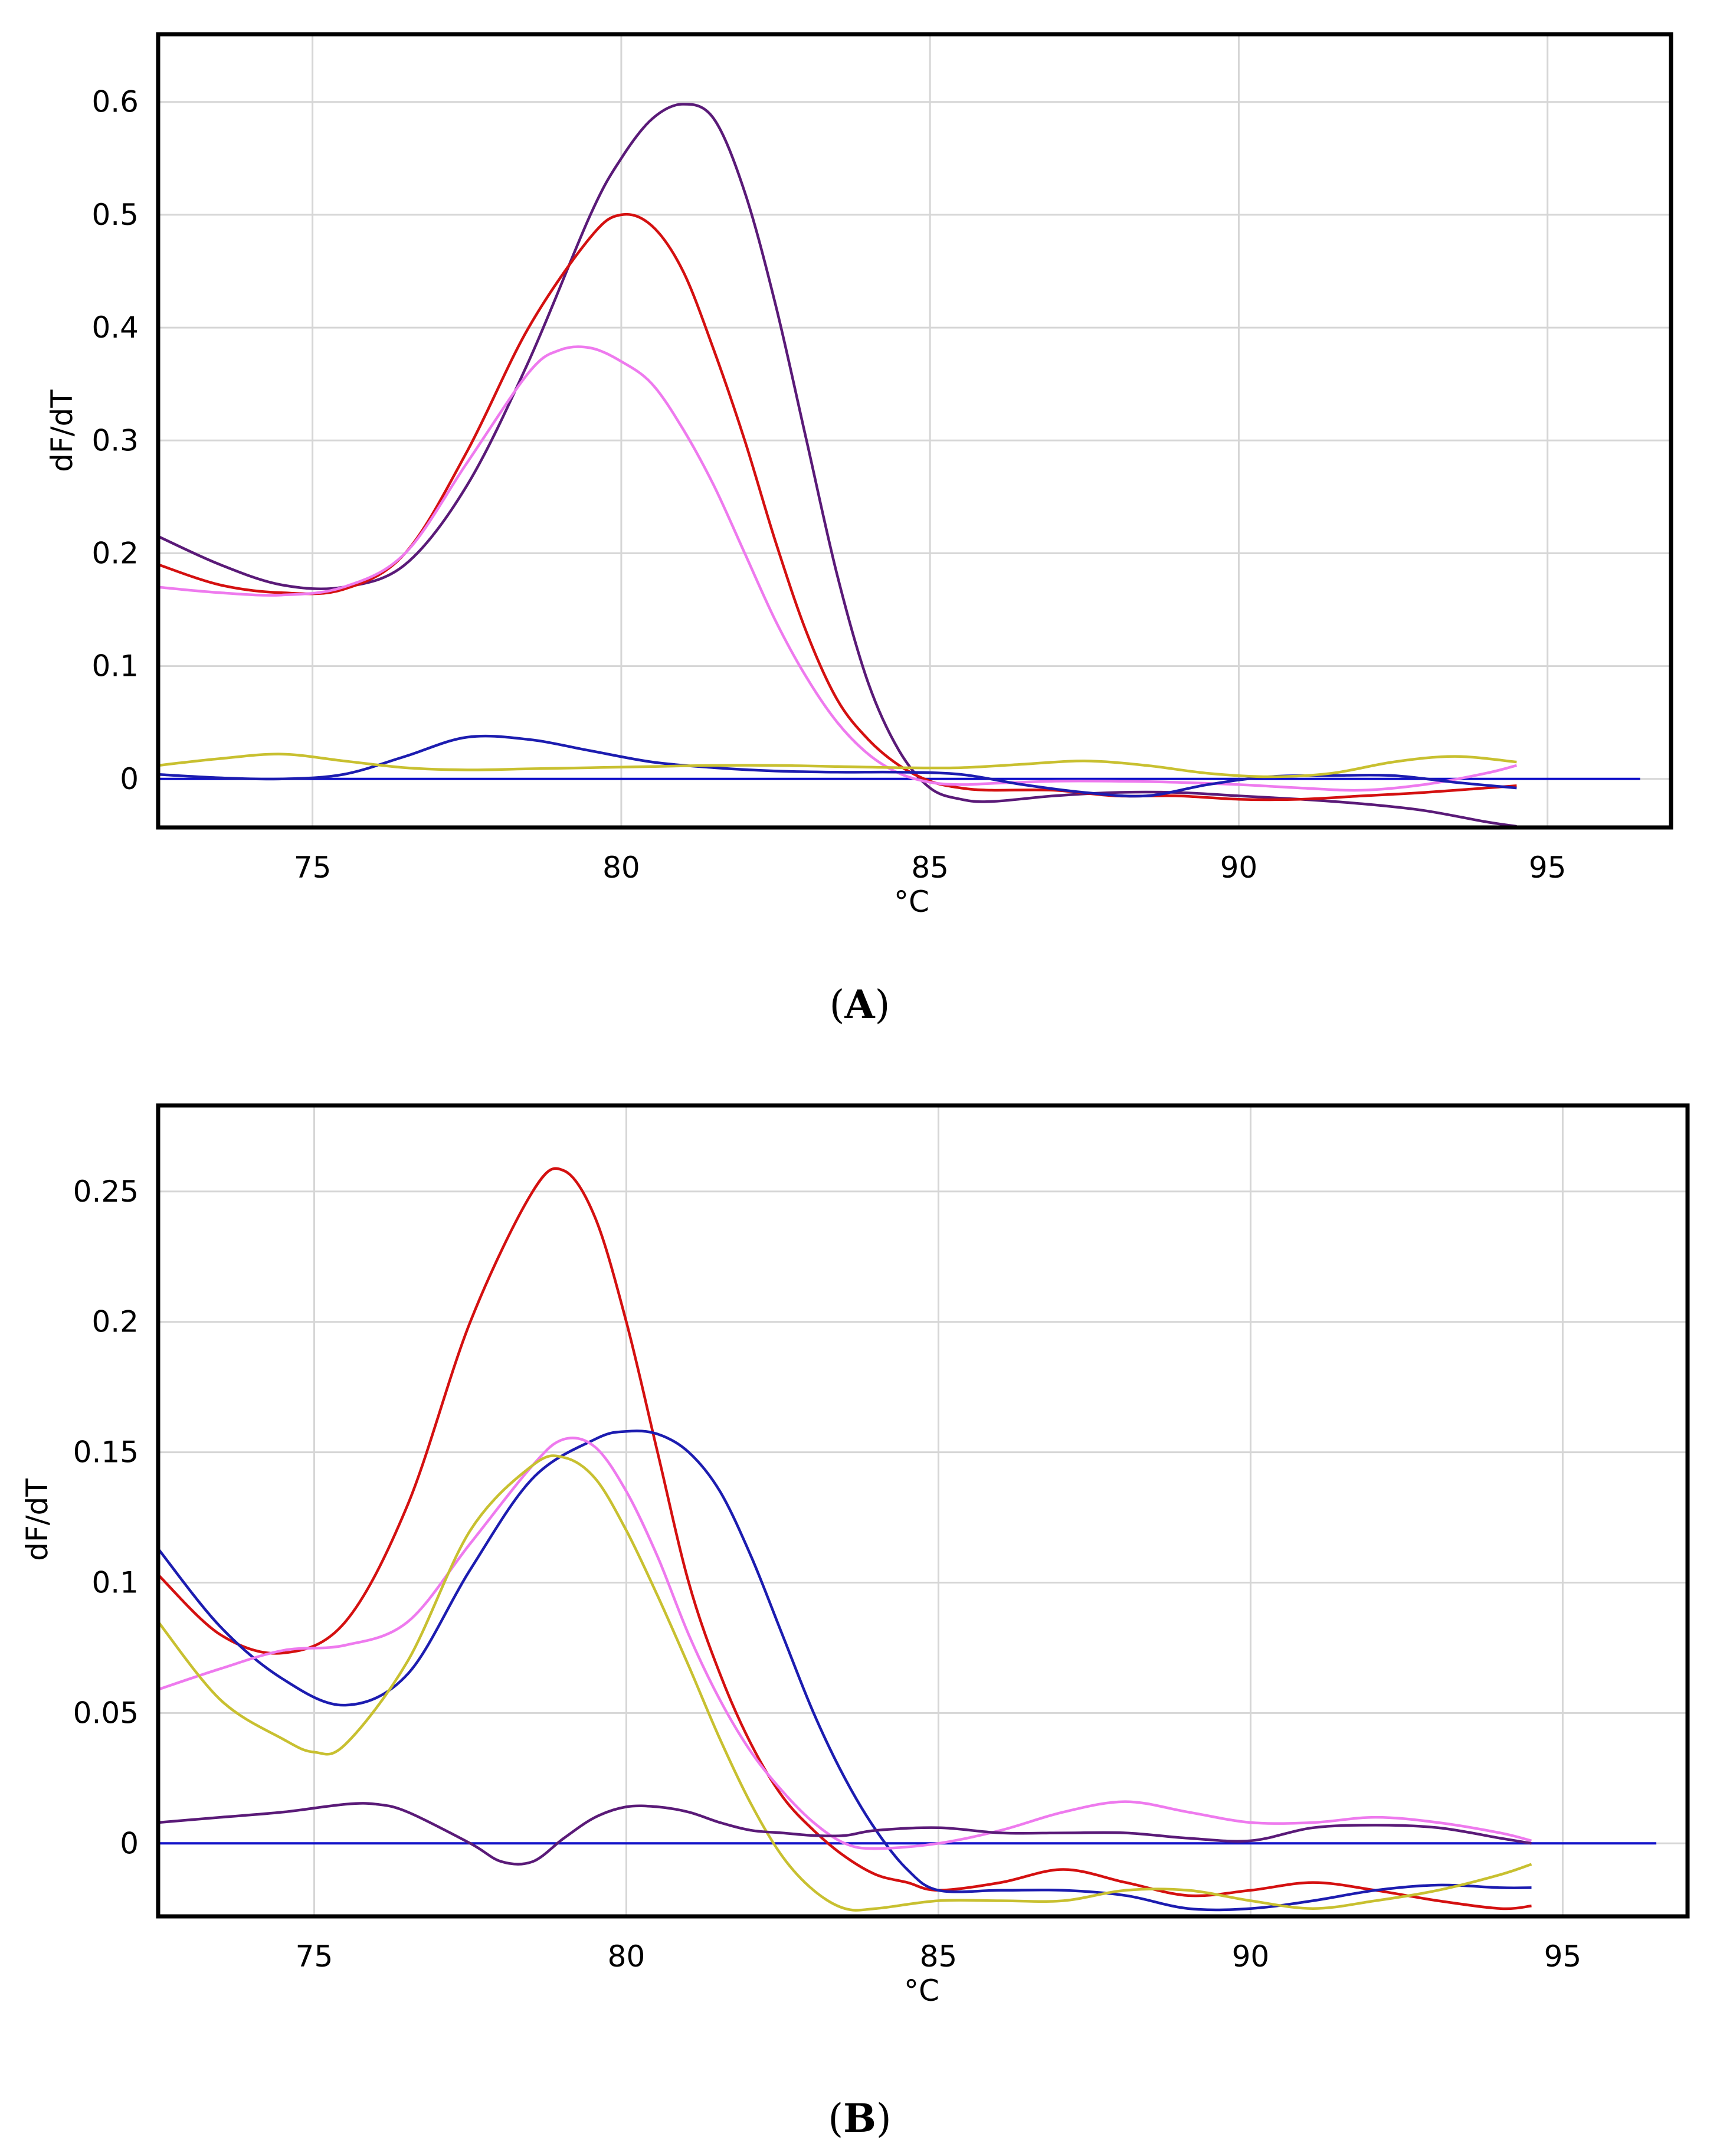 This screenshot has width=1720, height=2156. Describe the element at coordinates (115, 102) in the screenshot. I see `y-tick-label: 0.6` at that location.